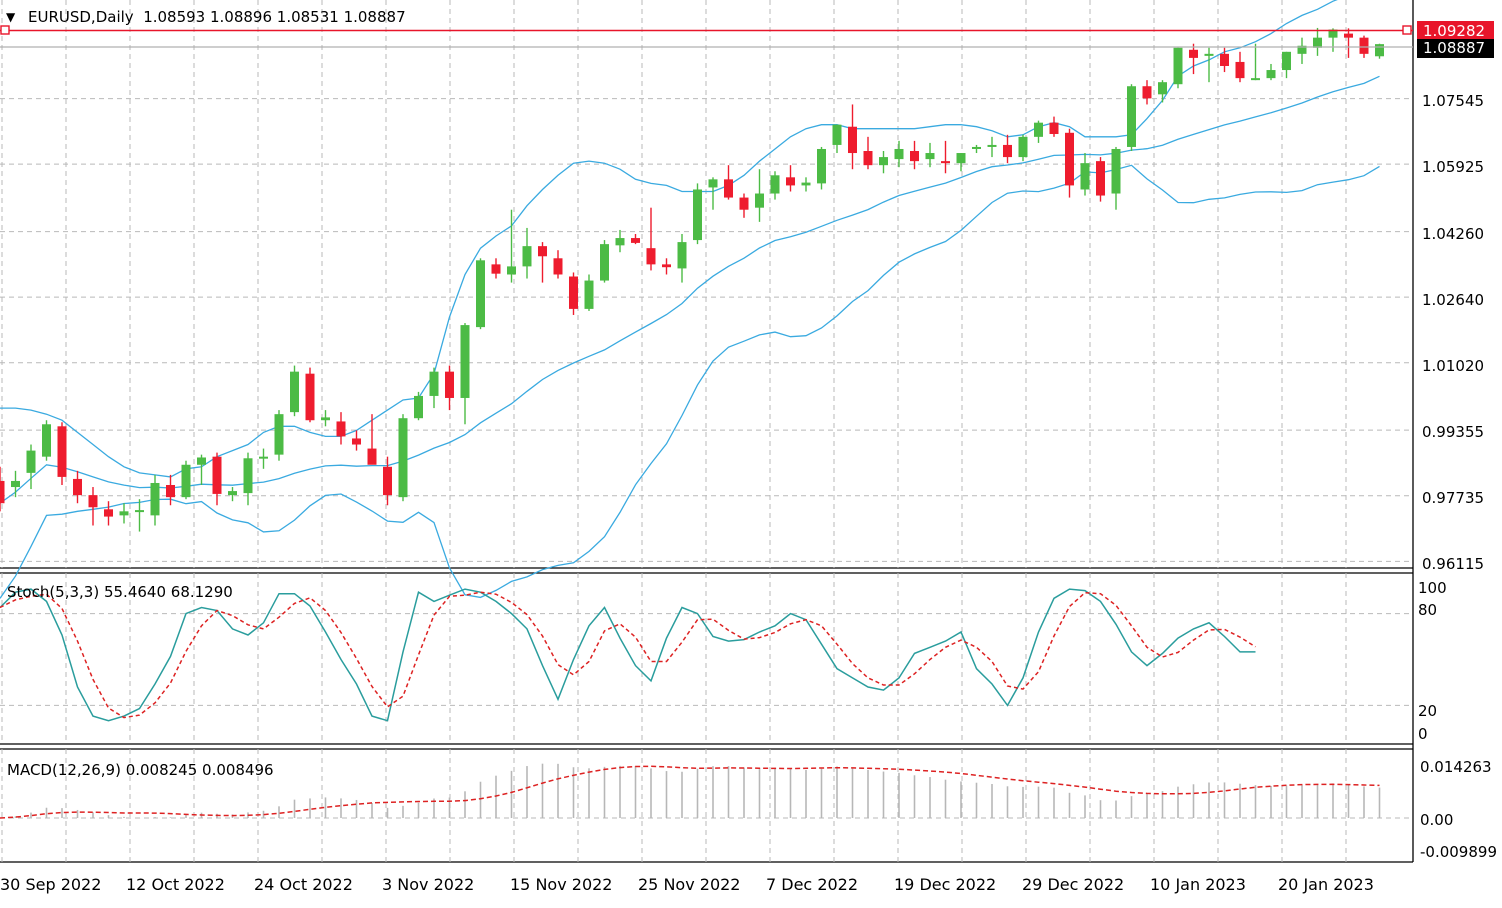  I want to click on price-tick-4: 1.02640, so click(1453, 300).